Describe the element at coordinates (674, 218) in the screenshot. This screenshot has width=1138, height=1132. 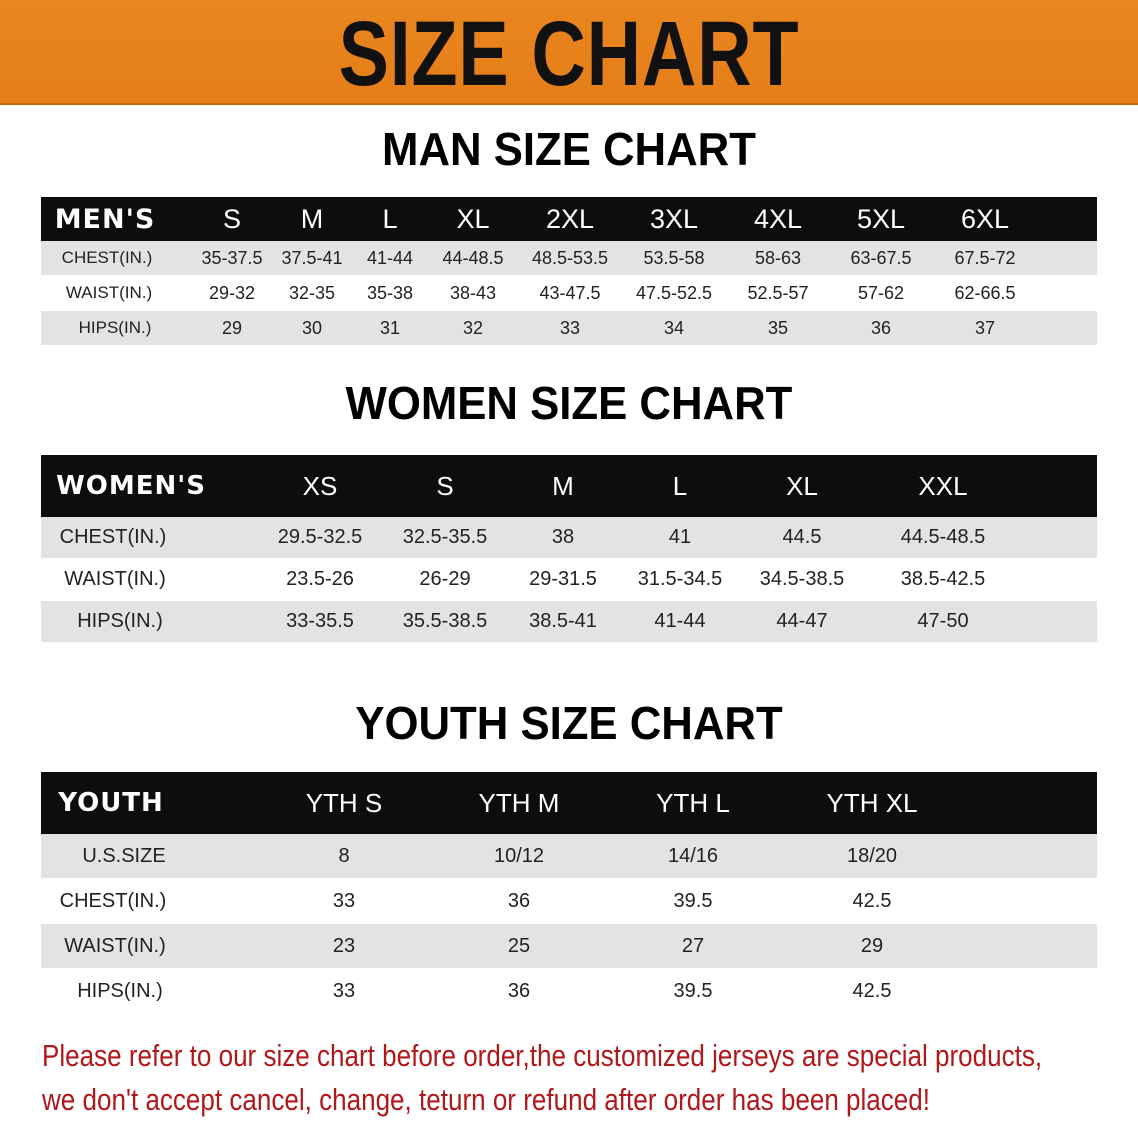
I see `size-header: 3XL` at that location.